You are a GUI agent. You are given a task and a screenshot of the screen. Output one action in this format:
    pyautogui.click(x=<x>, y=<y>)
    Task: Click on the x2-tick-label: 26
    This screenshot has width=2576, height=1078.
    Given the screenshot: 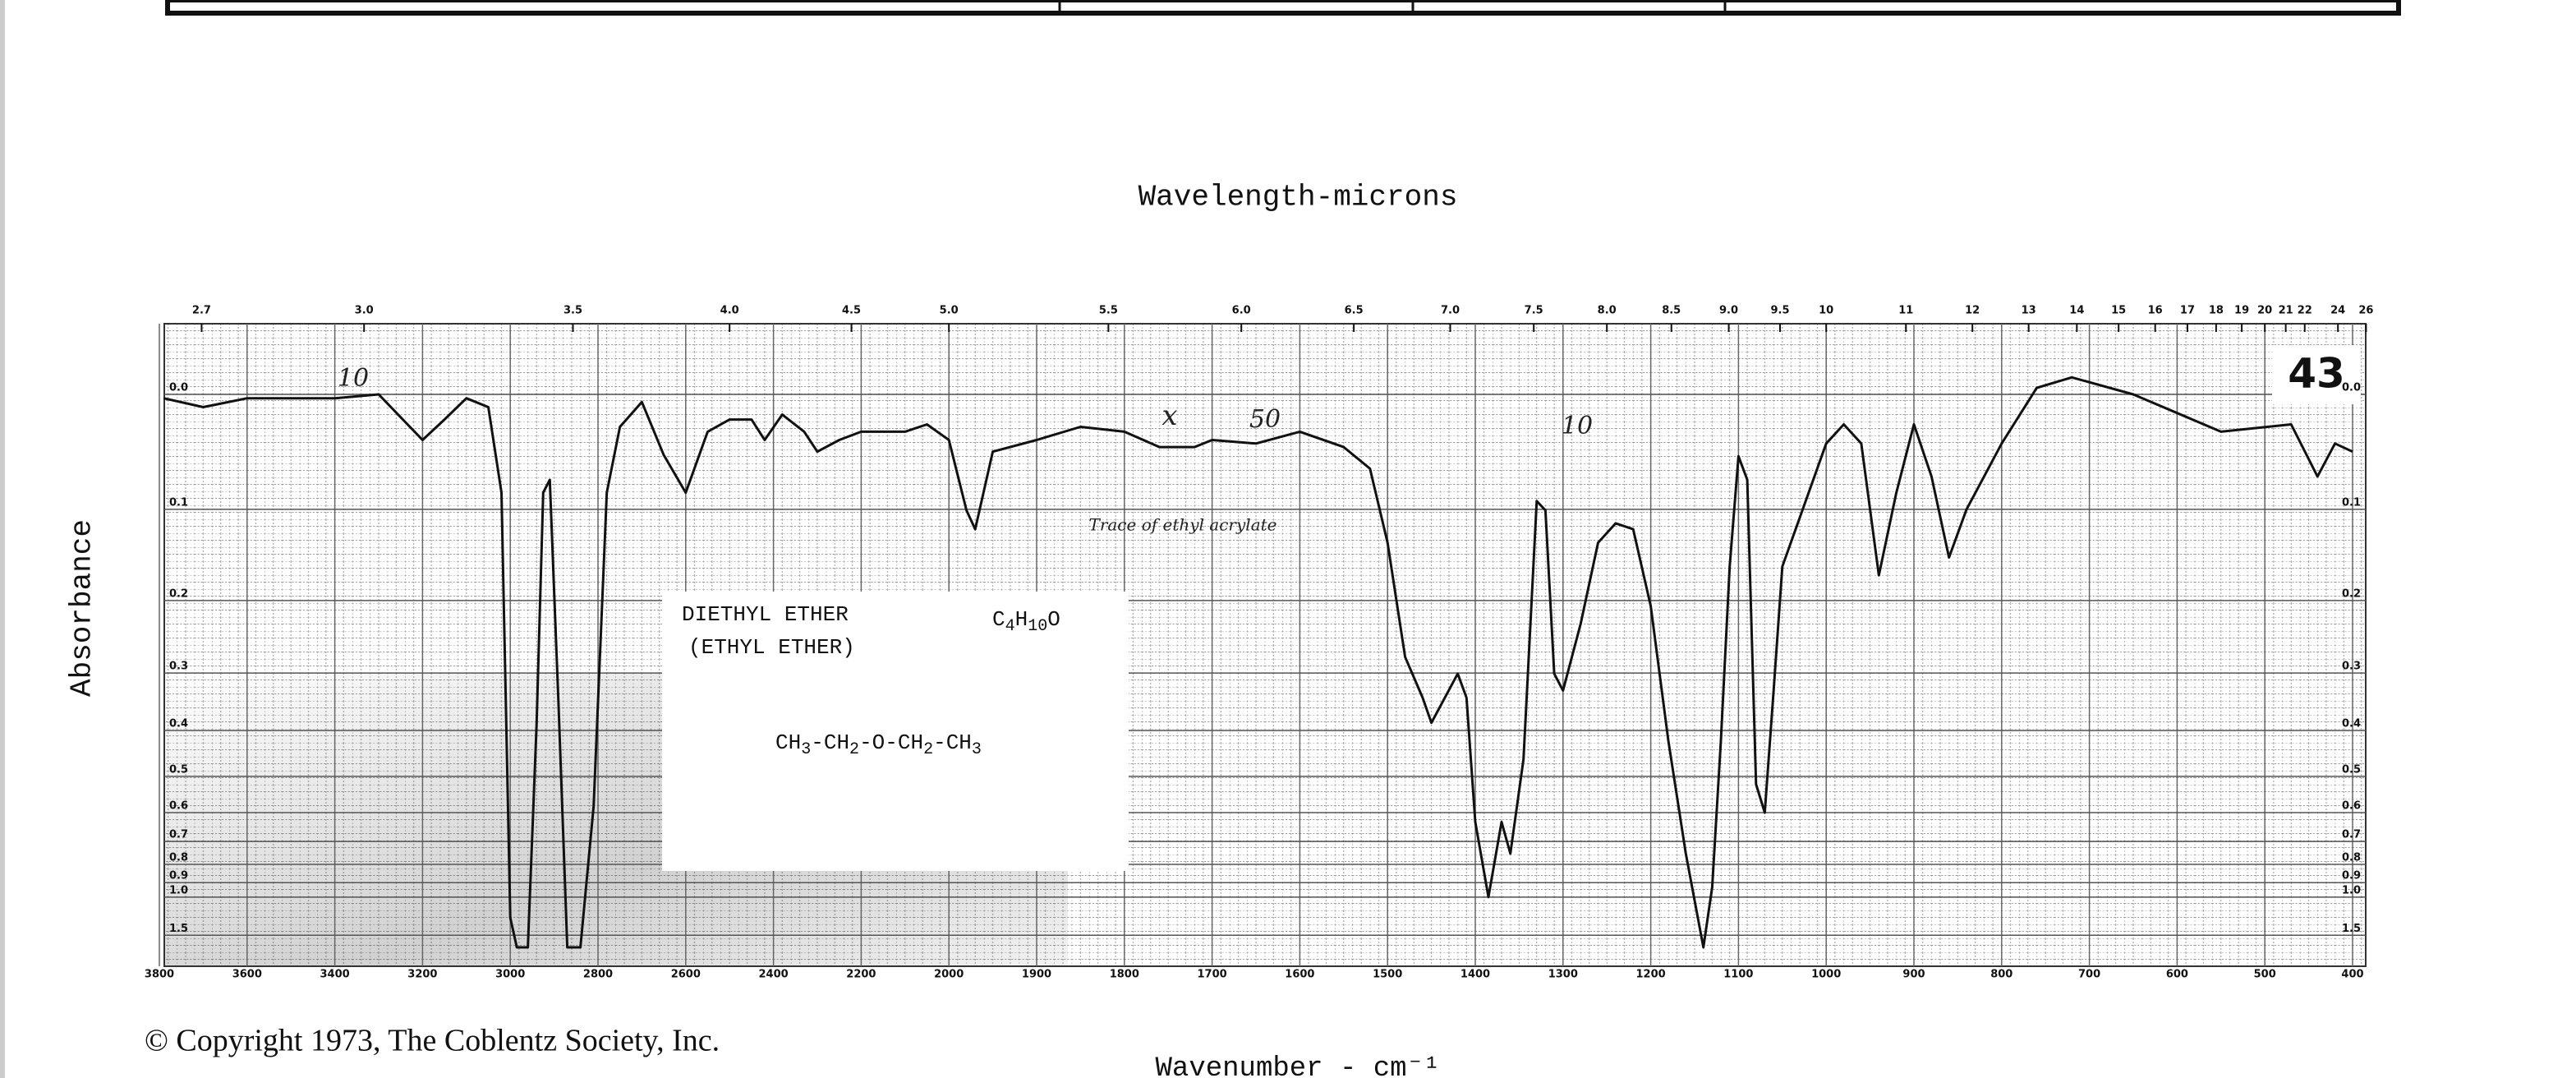 What is the action you would take?
    pyautogui.click(x=2365, y=311)
    